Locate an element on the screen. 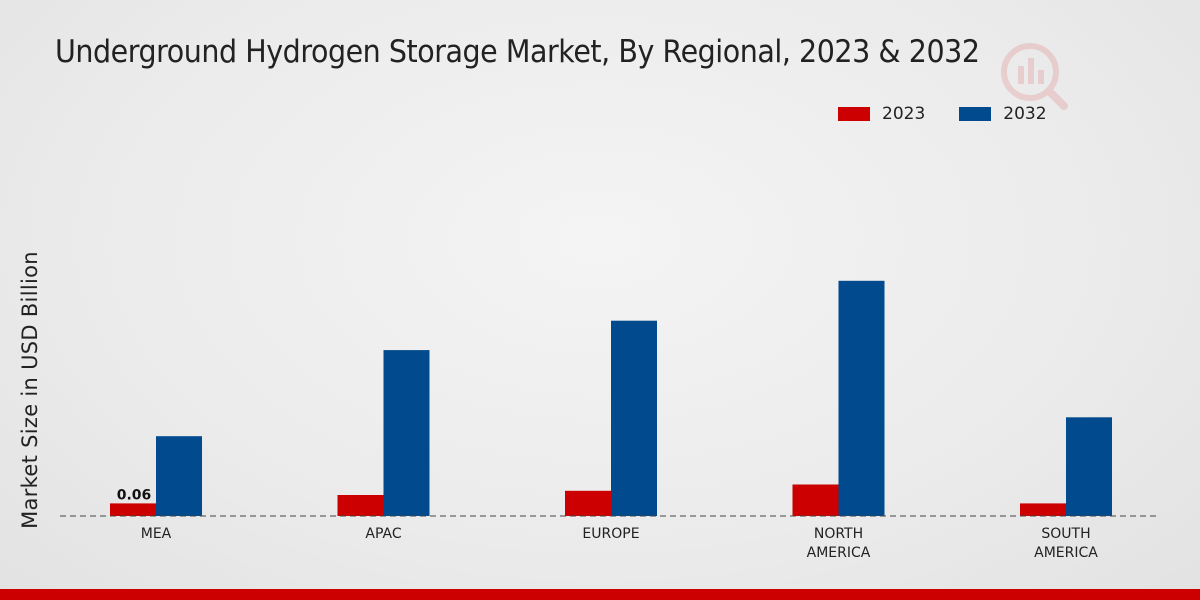 Image resolution: width=1200 pixels, height=600 pixels. bar-2023-apac is located at coordinates (360, 505).